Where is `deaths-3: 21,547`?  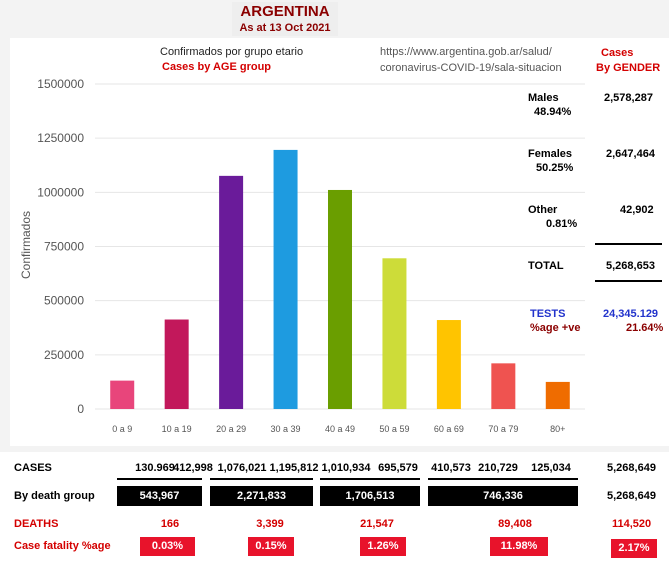
deaths-3: 21,547 is located at coordinates (377, 524).